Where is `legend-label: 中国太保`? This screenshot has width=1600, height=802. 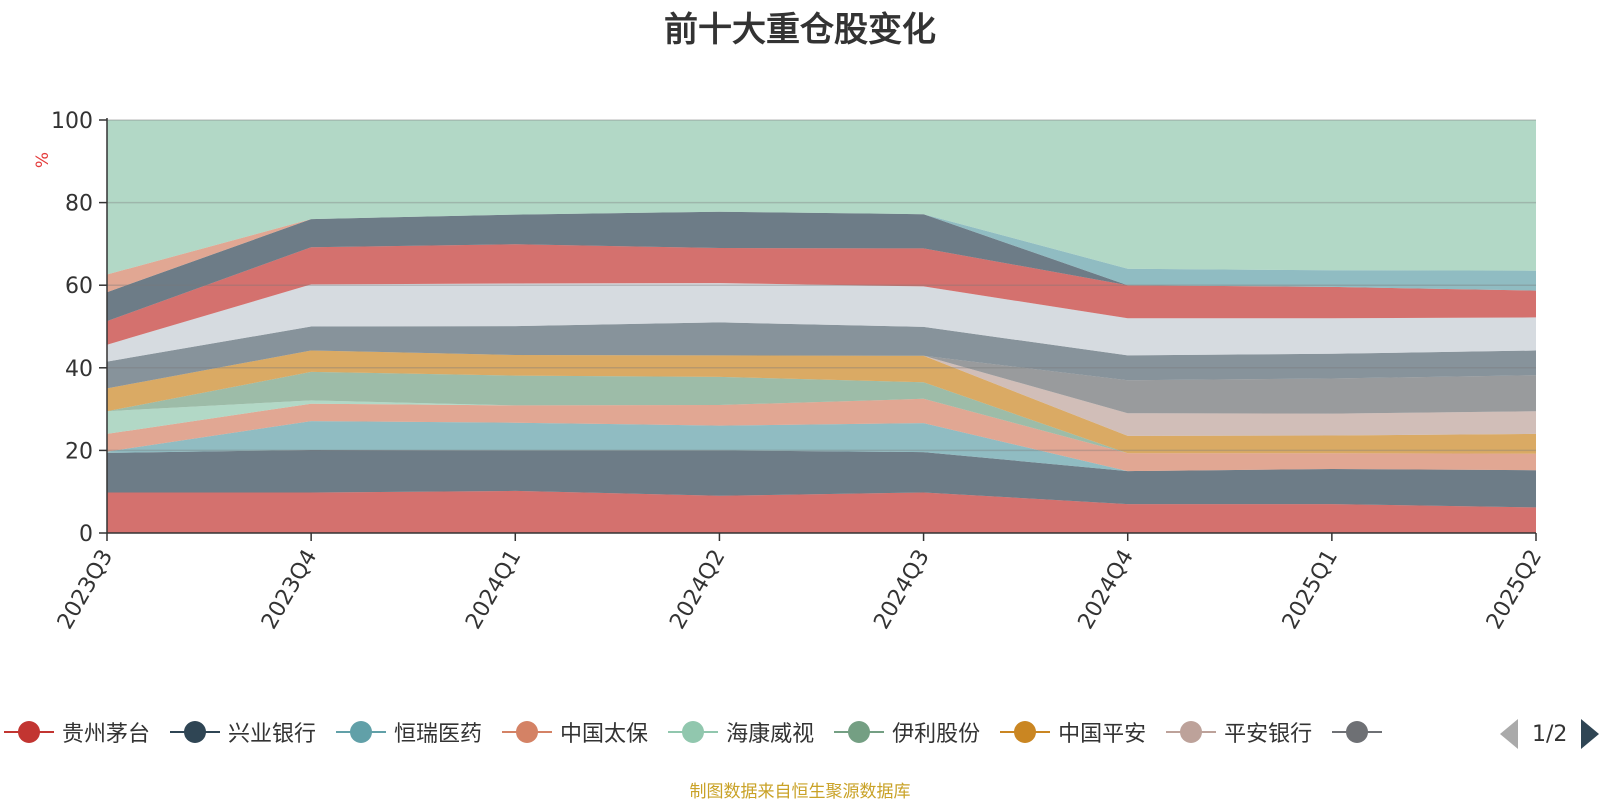
legend-label: 中国太保 is located at coordinates (604, 734).